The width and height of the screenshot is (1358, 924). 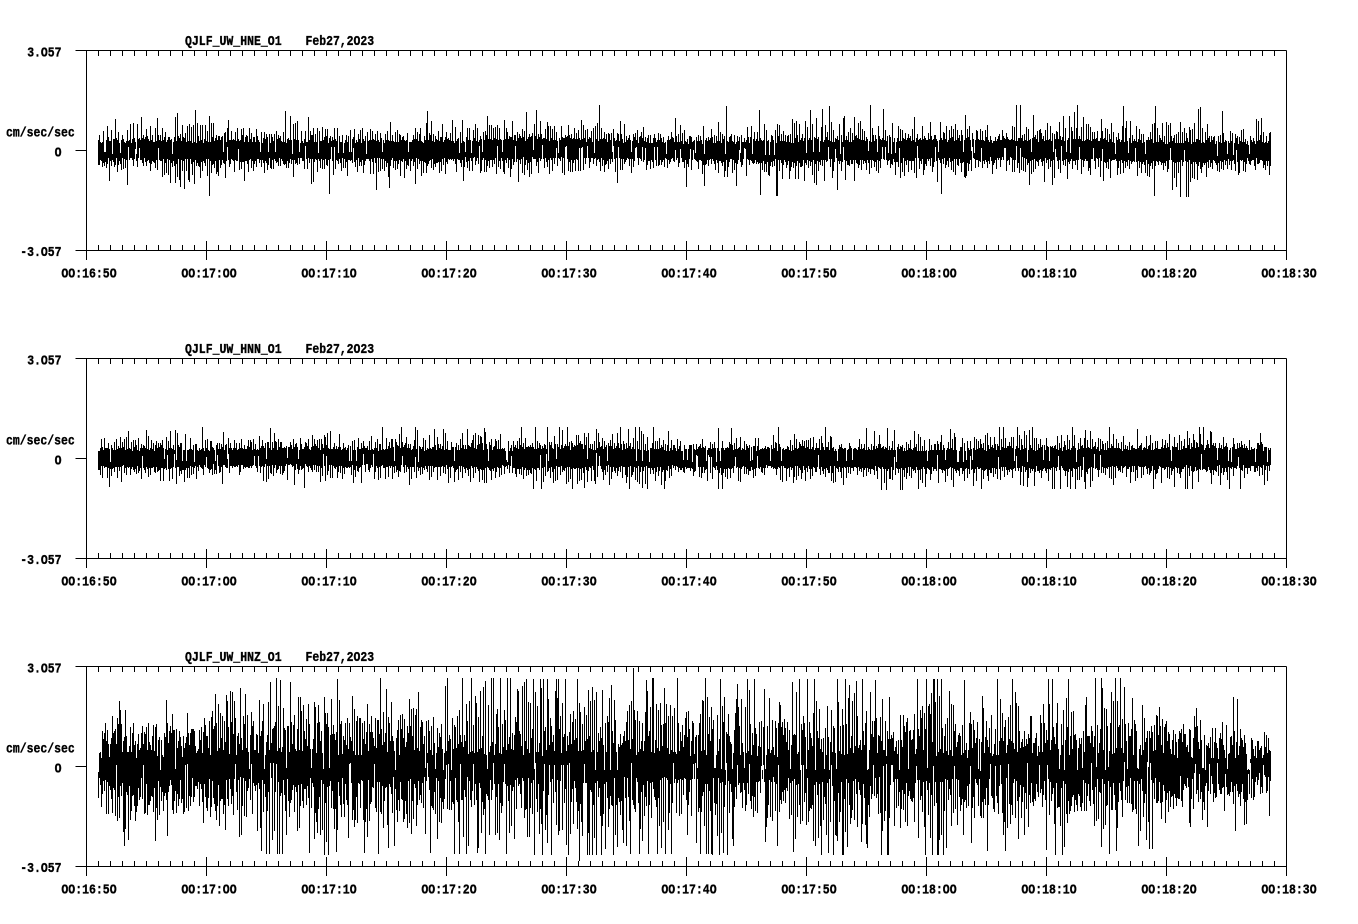 I want to click on svg-text: QJLF_UW_HNZ_O1, so click(x=233, y=658).